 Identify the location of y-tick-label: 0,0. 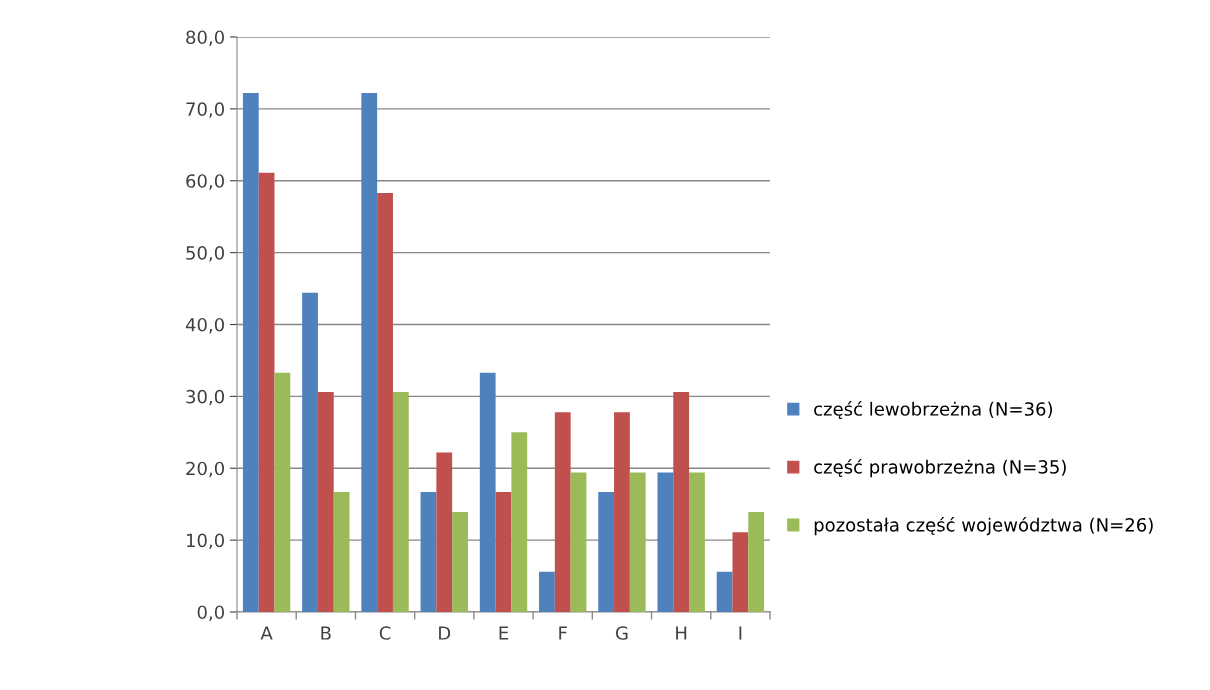
(210, 613).